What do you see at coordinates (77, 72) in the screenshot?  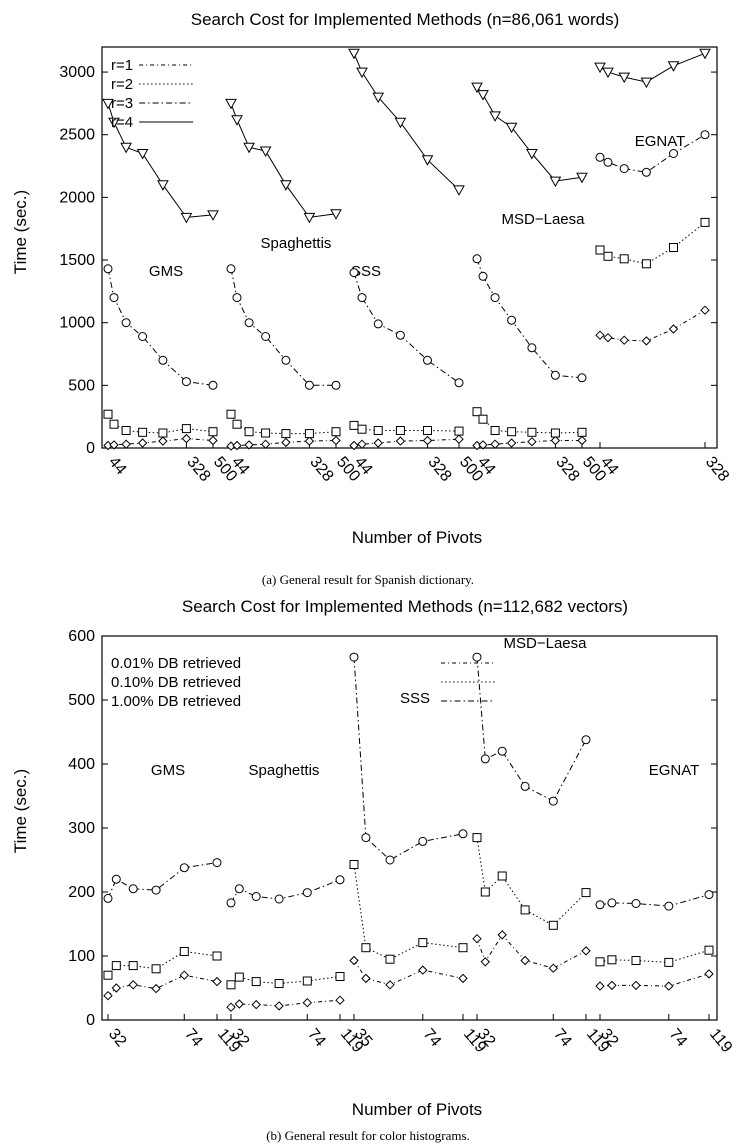 I see `y-tick-label: 3000` at bounding box center [77, 72].